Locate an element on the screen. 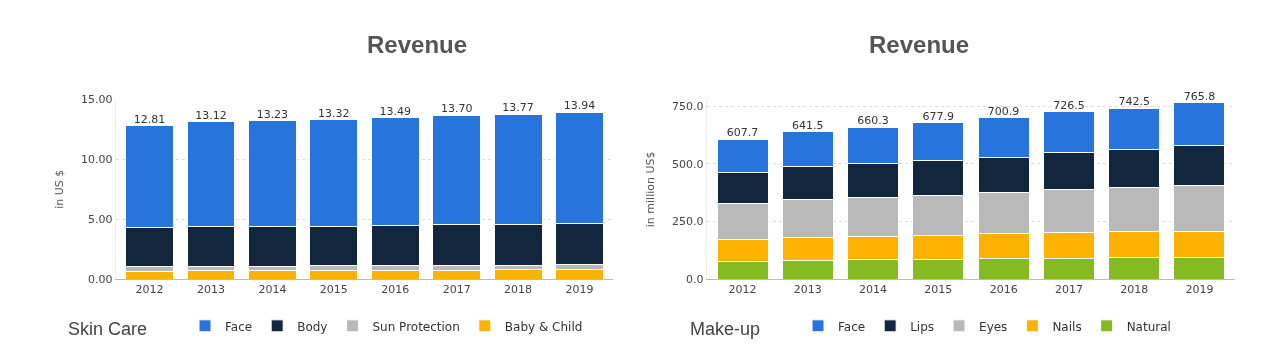  y-axis-title: in million US$ is located at coordinates (650, 189).